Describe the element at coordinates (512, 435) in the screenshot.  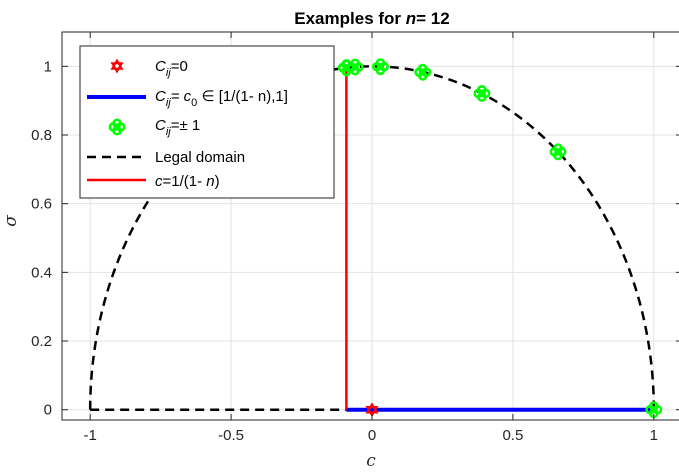
I see `x-tick-label: 0.5` at that location.